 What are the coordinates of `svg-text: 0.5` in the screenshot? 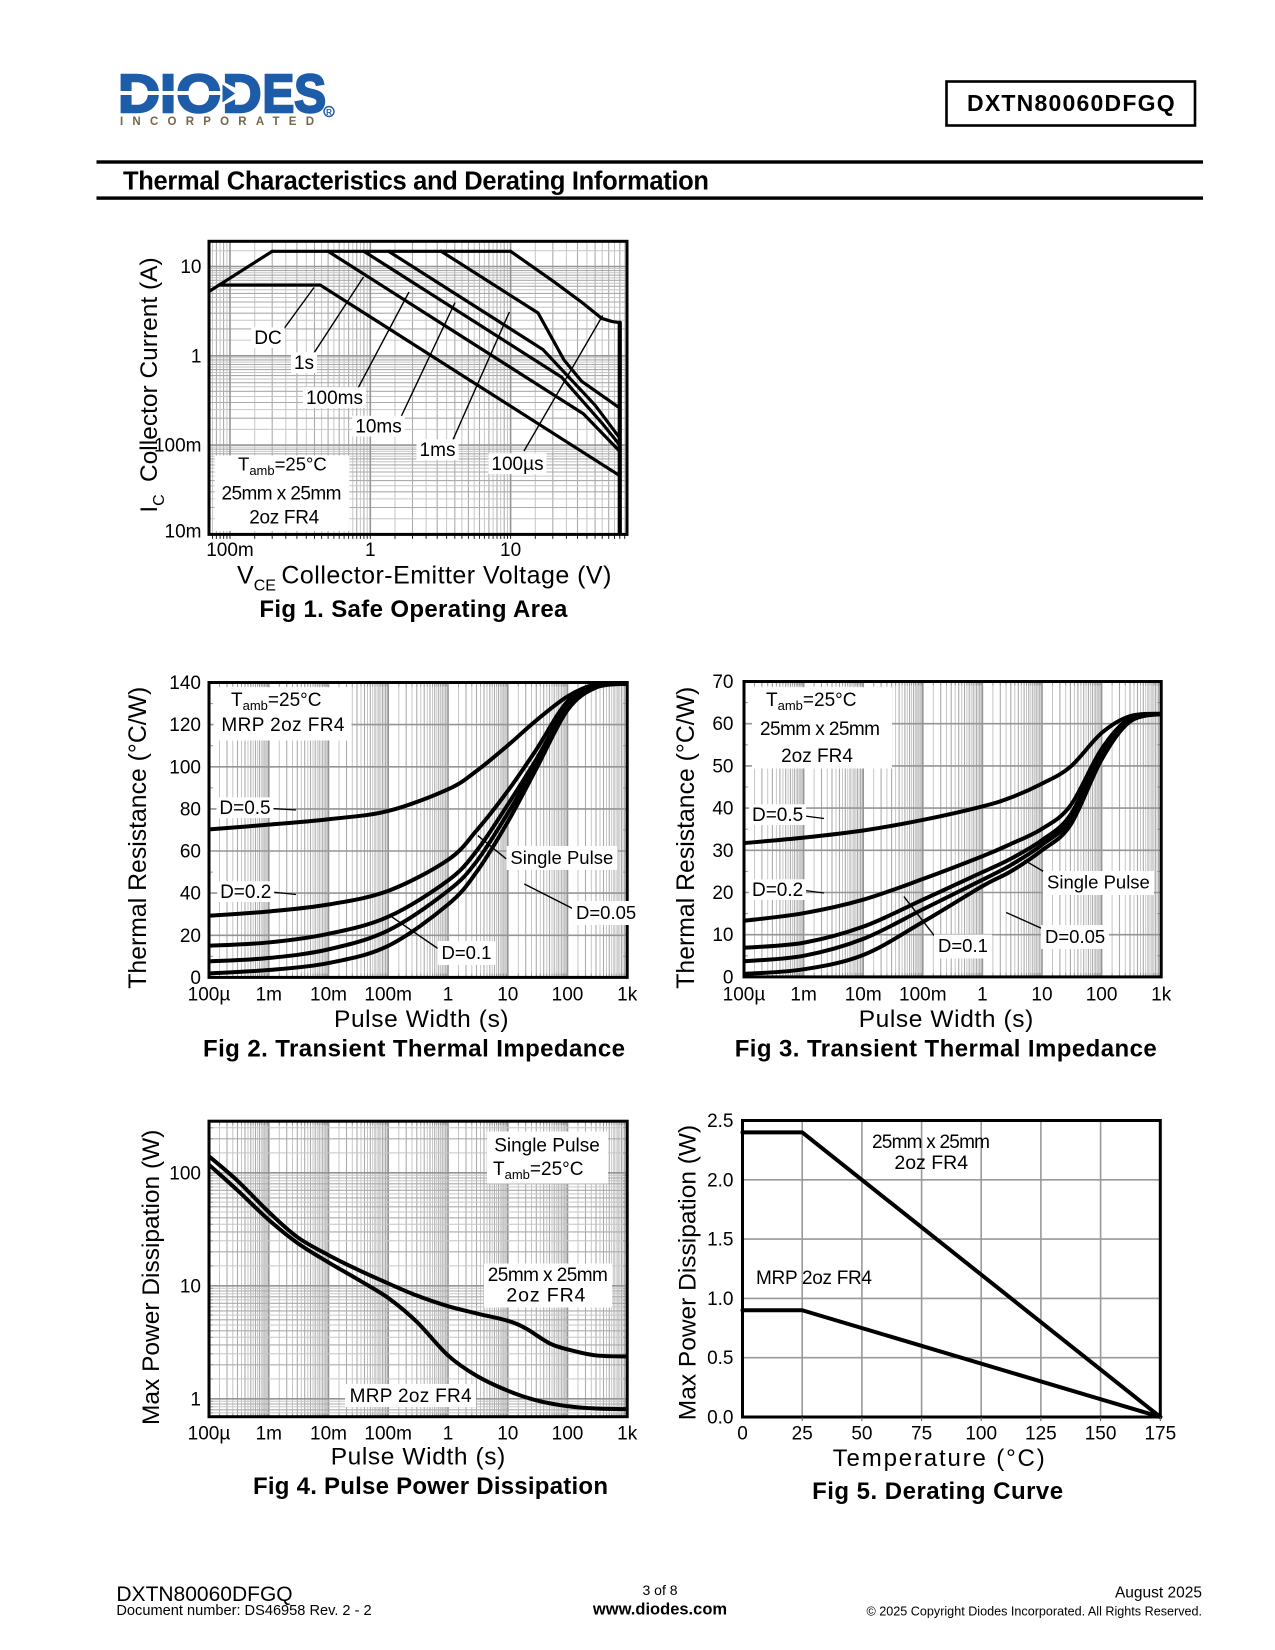 It's located at (720, 1358).